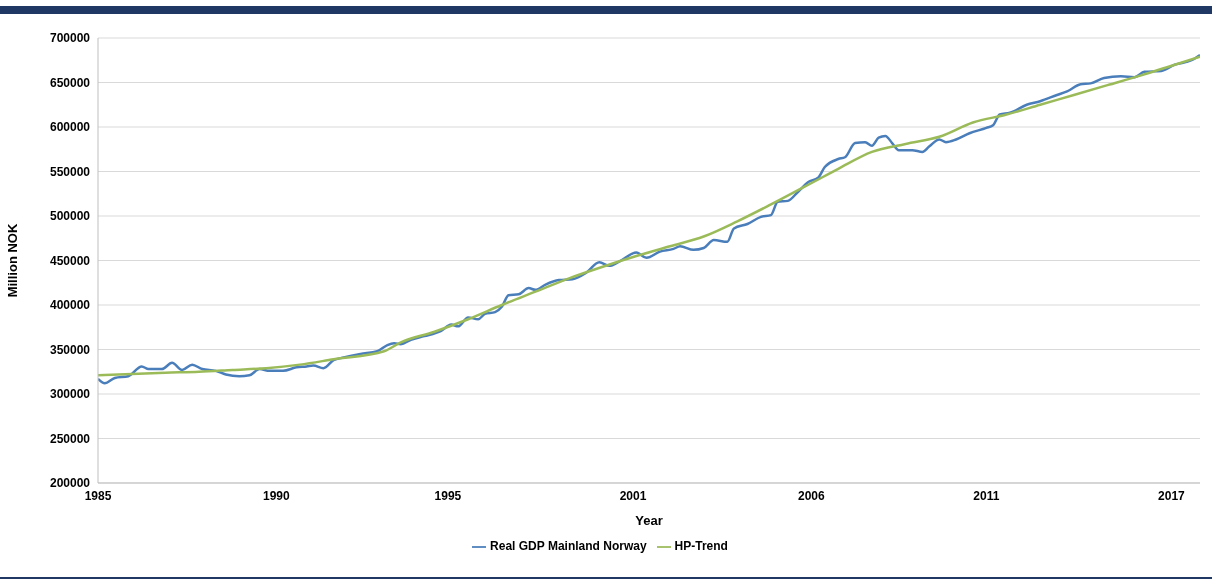 The width and height of the screenshot is (1212, 581). Describe the element at coordinates (70, 171) in the screenshot. I see `y-tick-label: 550000` at that location.